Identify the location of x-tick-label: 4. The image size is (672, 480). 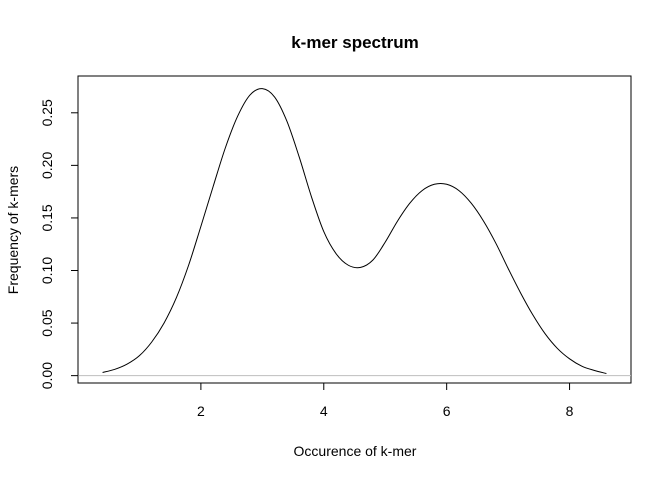
(324, 411).